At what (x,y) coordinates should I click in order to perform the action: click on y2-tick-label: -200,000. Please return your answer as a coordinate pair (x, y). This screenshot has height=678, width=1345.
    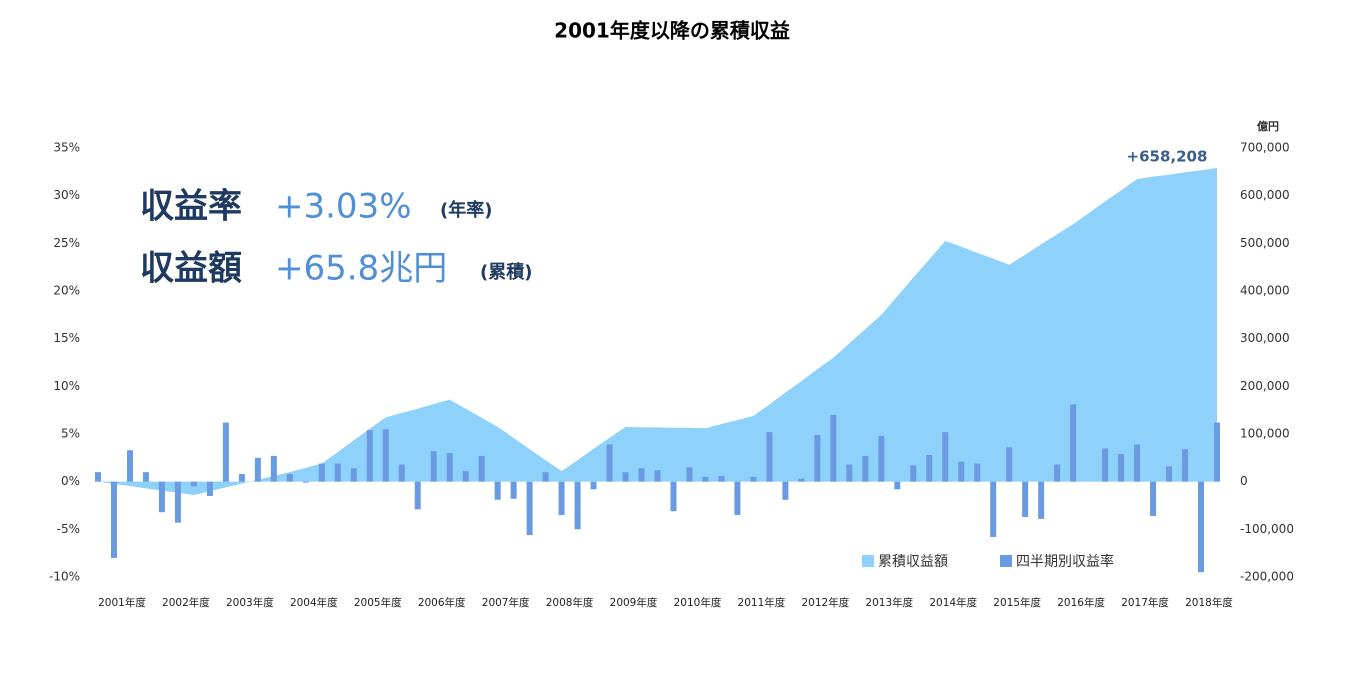
    Looking at the image, I should click on (1267, 577).